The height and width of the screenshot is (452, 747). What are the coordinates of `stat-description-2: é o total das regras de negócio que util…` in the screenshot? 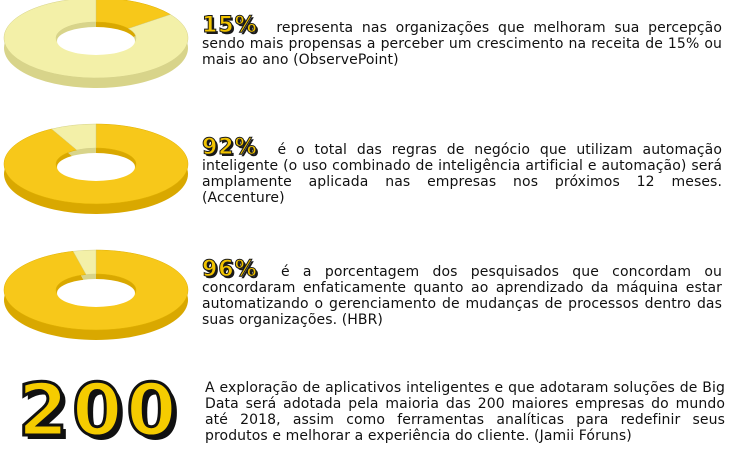 It's located at (462, 174).